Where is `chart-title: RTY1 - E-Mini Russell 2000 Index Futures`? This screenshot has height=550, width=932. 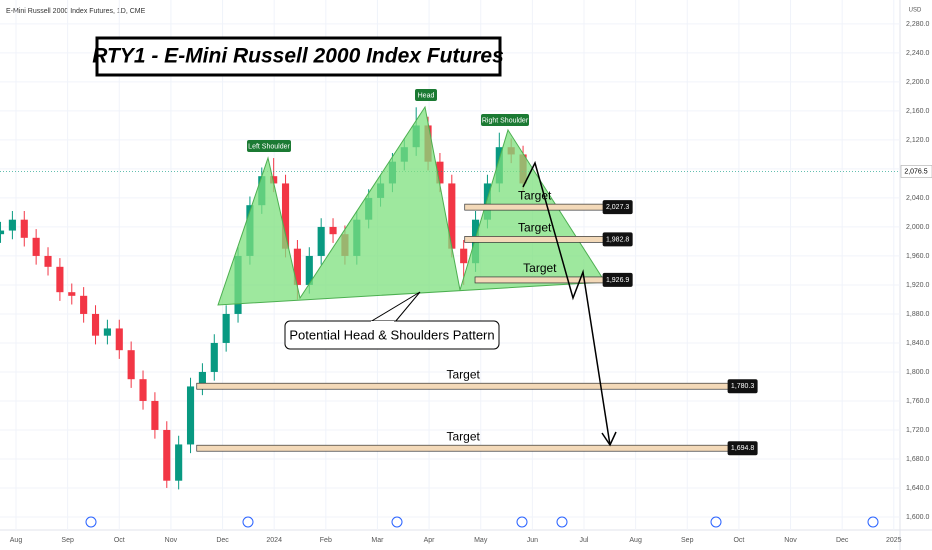
chart-title: RTY1 - E-Mini Russell 2000 Index Futures is located at coordinates (298, 56).